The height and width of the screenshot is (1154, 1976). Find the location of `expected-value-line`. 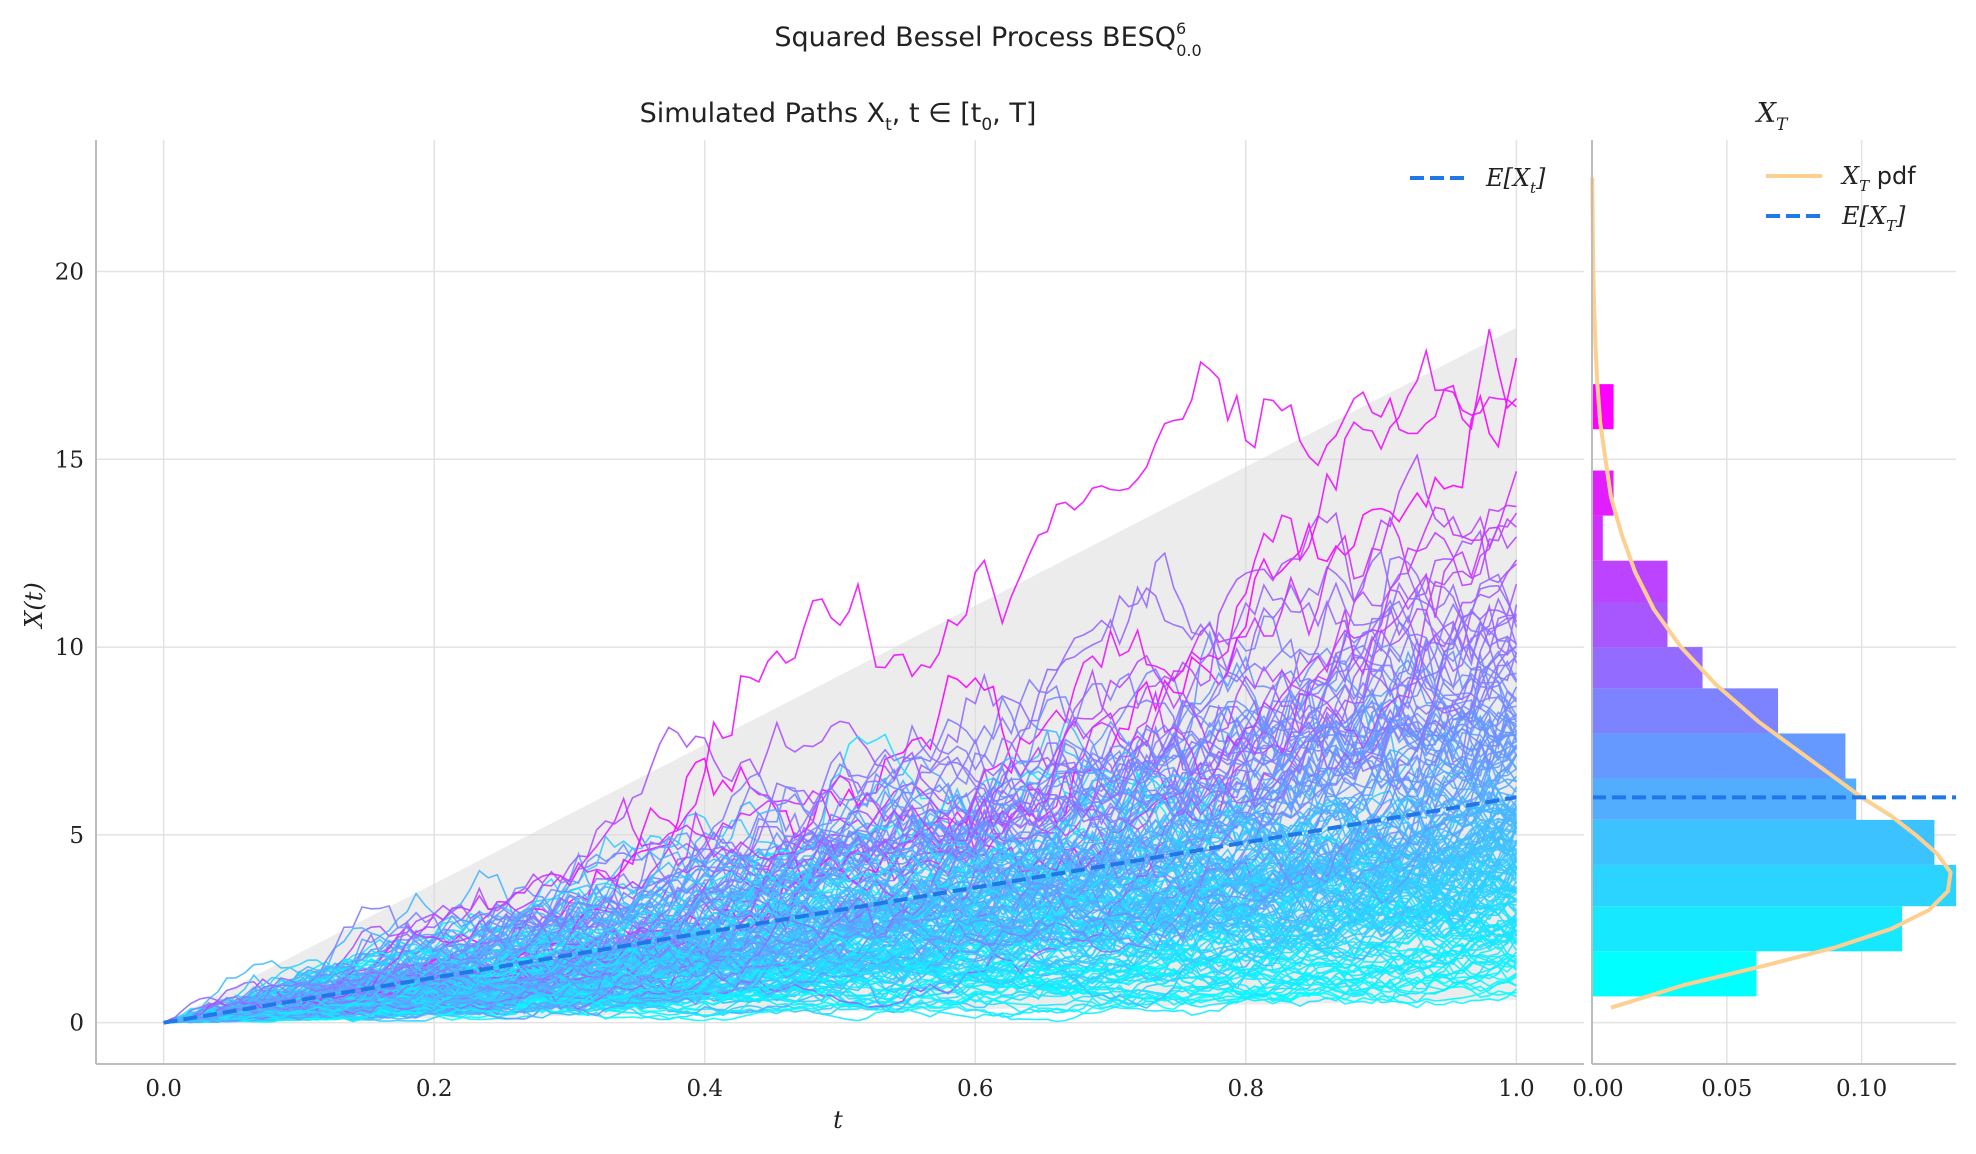

expected-value-line is located at coordinates (840, 910).